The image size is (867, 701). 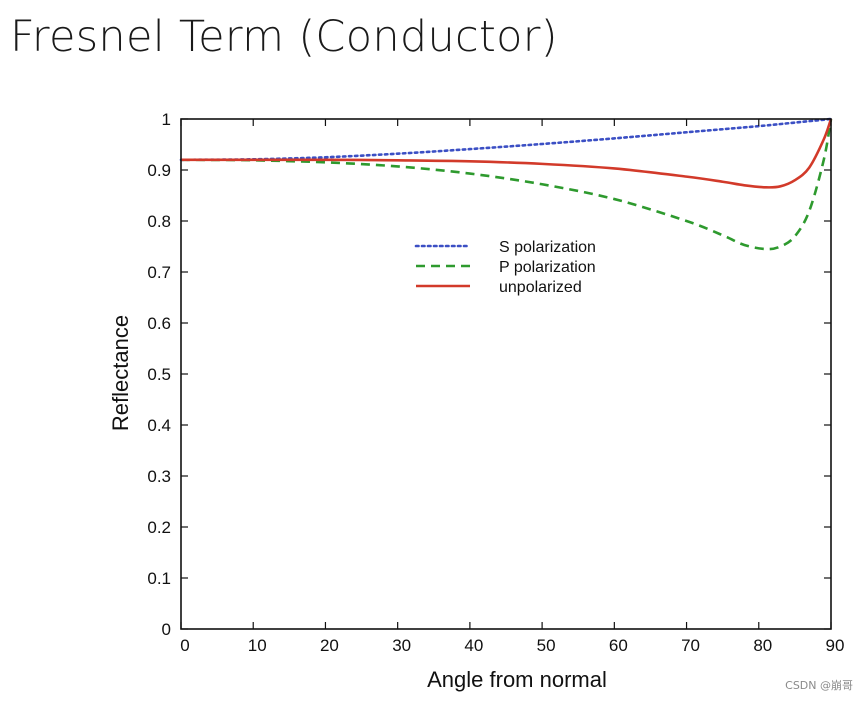 I want to click on legend-label-unpolarized: unpolarized, so click(x=540, y=287).